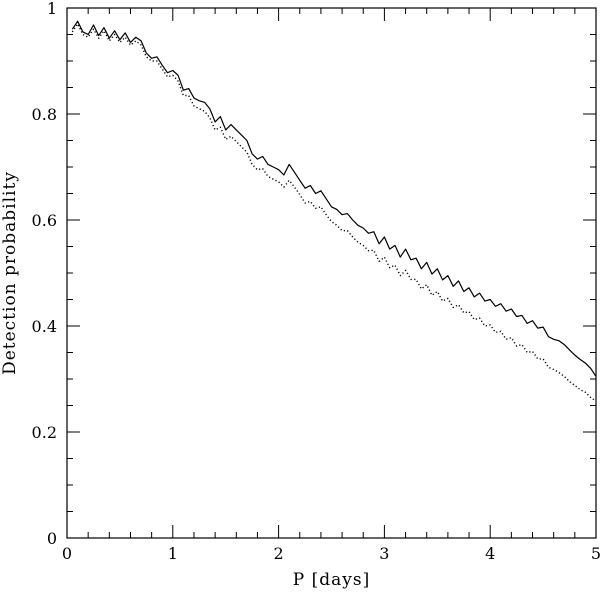 Image resolution: width=602 pixels, height=596 pixels. Describe the element at coordinates (384, 553) in the screenshot. I see `x-tick-label: 3` at that location.